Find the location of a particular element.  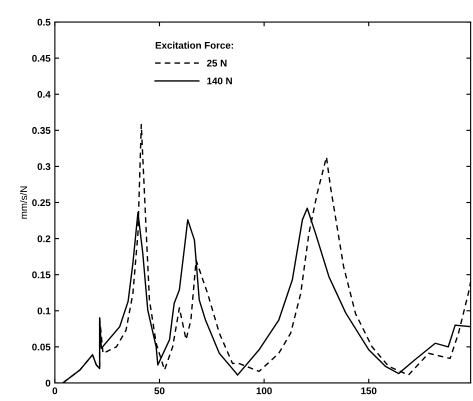

y-tick-label: 0.5 is located at coordinates (44, 22).